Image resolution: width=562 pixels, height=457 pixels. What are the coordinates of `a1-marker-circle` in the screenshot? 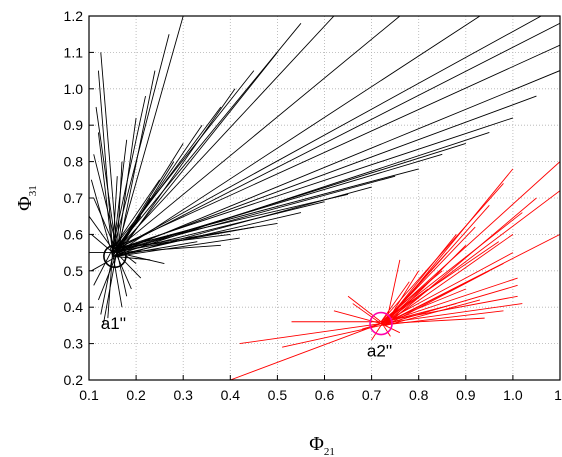 It's located at (115, 256).